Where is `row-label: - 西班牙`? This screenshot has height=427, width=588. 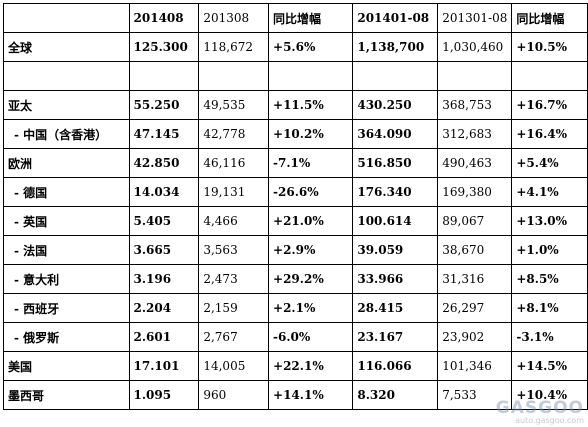 row-label: - 西班牙 is located at coordinates (66, 308).